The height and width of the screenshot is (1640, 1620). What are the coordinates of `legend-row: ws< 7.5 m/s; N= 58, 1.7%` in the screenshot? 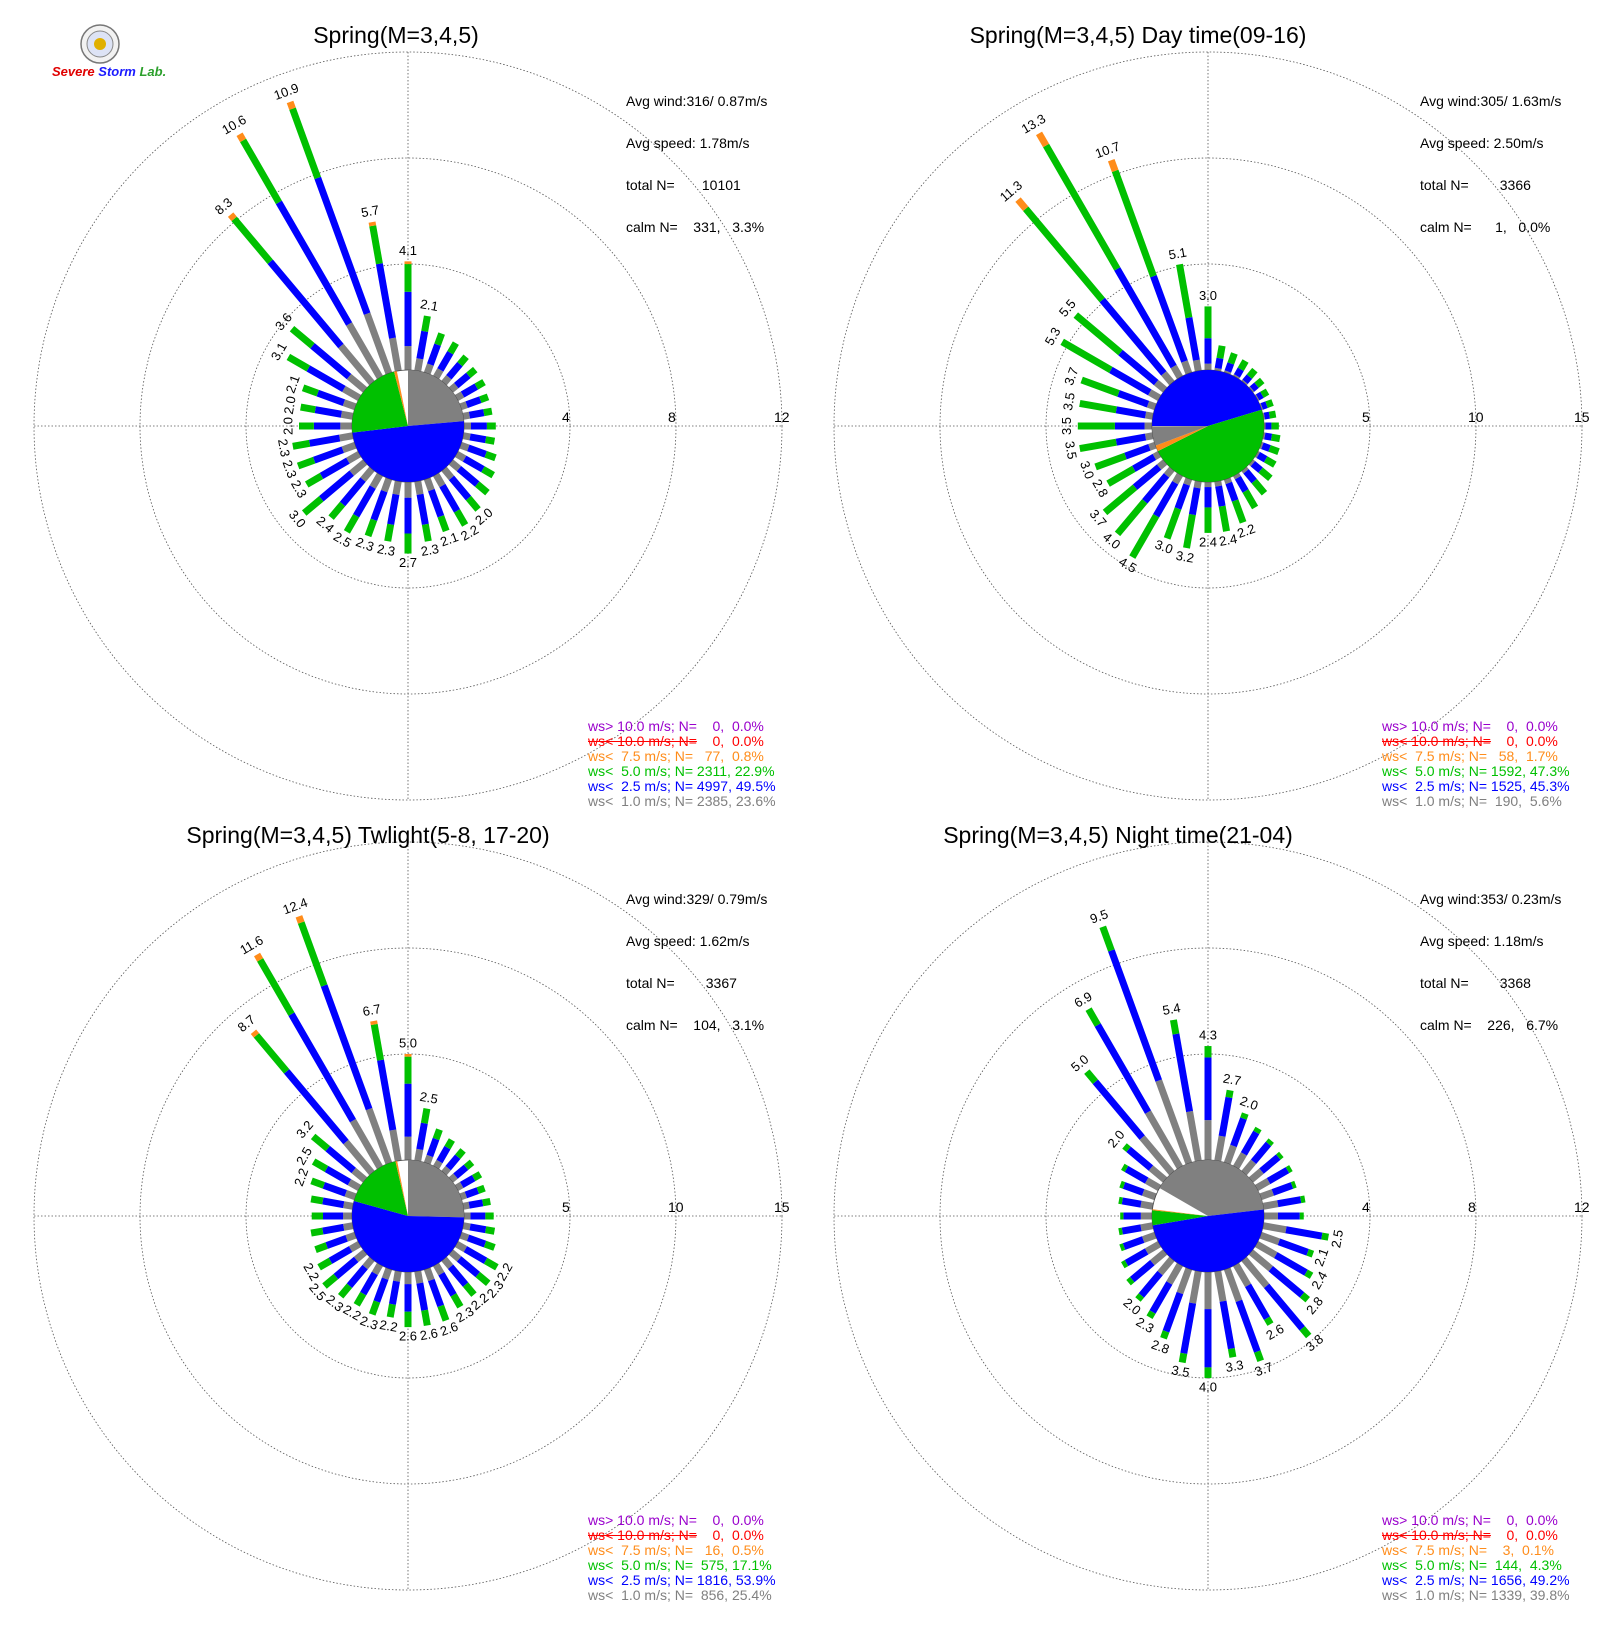 It's located at (1476, 756).